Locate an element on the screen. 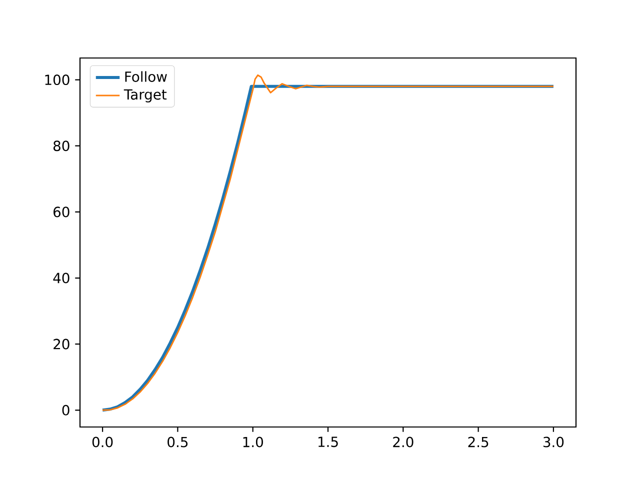  legend-label: Follow is located at coordinates (146, 76).